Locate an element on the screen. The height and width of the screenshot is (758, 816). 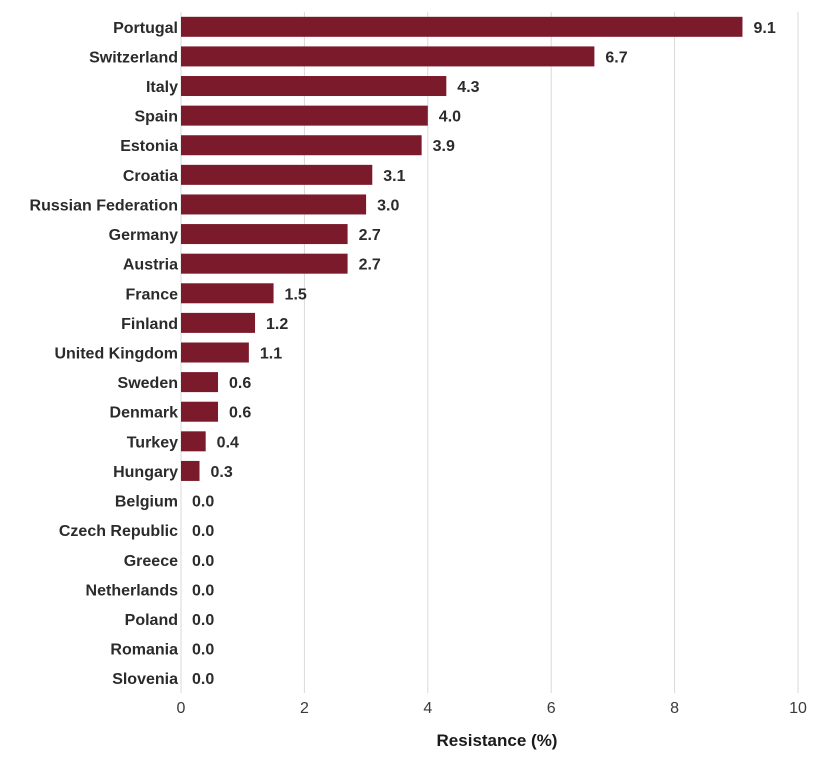
category-label: Romania is located at coordinates (144, 650).